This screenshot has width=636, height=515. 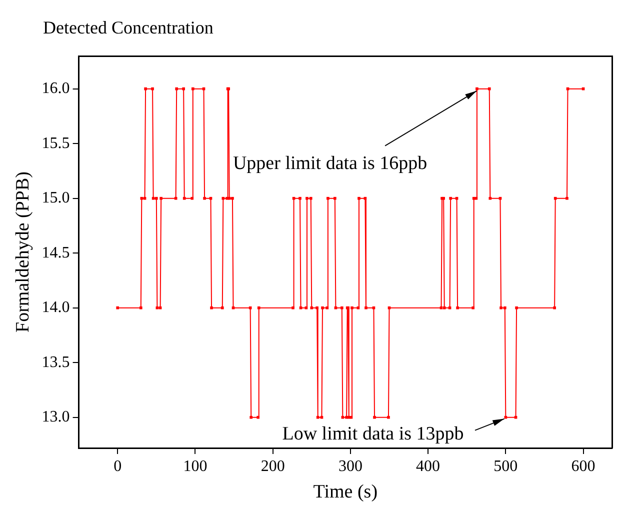 What do you see at coordinates (23, 252) in the screenshot?
I see `y-axis-title: Formaldehyde (PPB)` at bounding box center [23, 252].